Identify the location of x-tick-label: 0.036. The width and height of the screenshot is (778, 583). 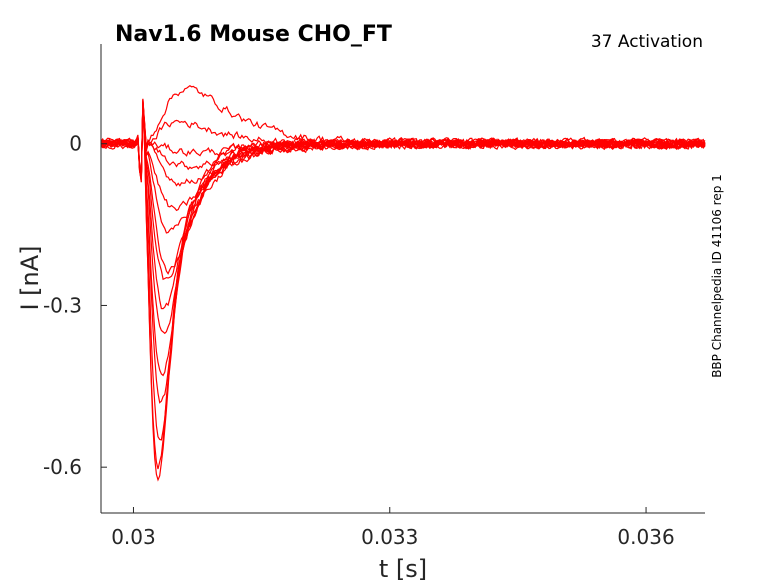
(645, 537).